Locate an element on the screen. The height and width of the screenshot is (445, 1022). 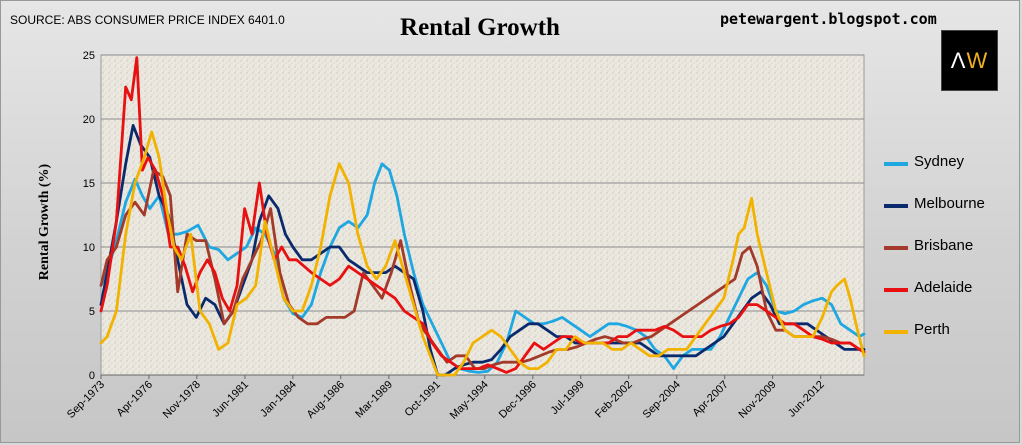
x-tick-label: Nov-2009 is located at coordinates (758, 400).